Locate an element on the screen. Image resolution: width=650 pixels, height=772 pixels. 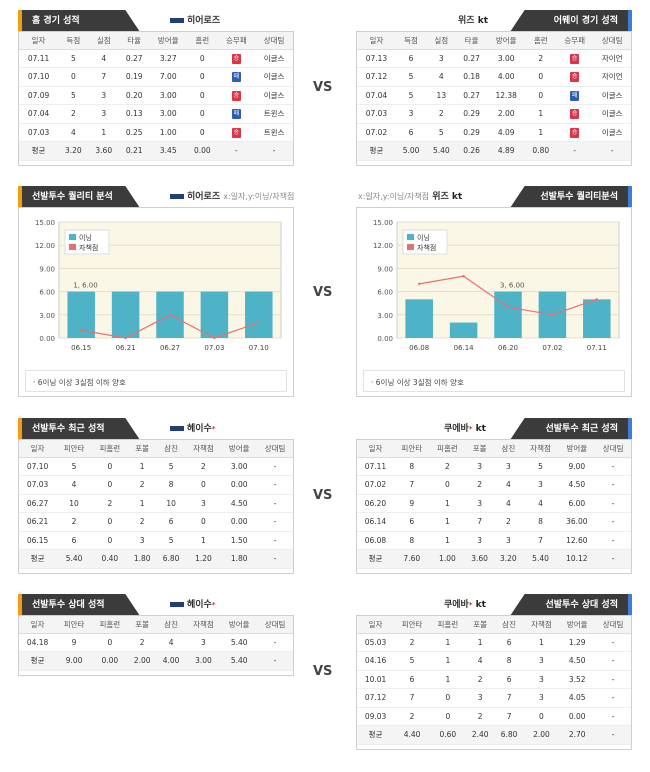
away-games-header: 위즈 kt 어웨이 경기 성적 is located at coordinates (494, 21).